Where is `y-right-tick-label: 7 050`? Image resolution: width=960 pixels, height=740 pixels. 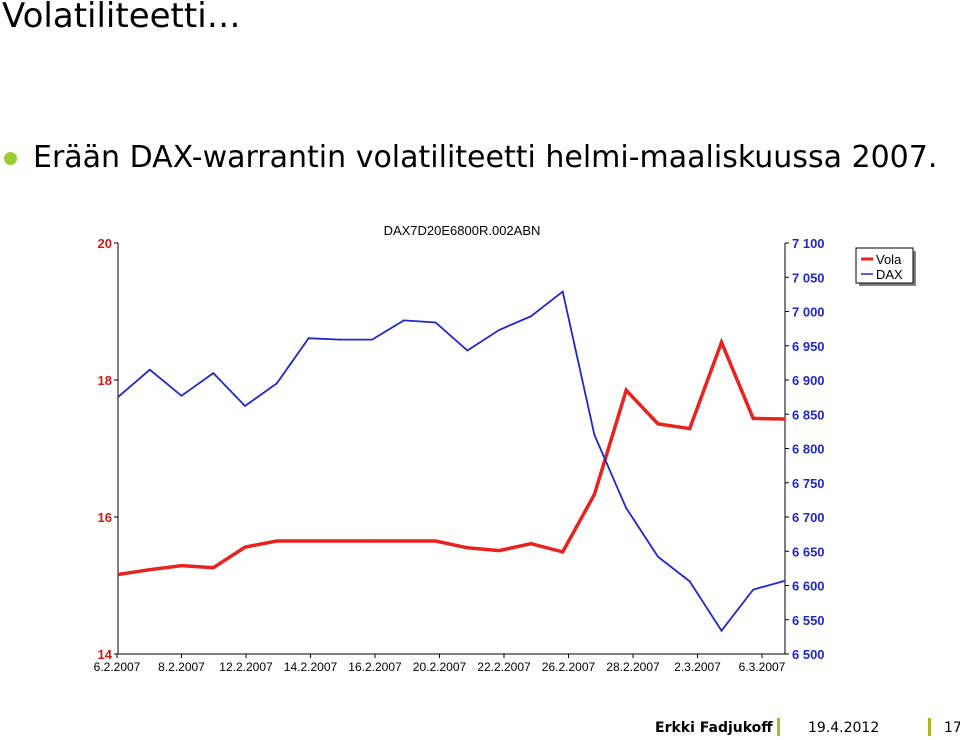 y-right-tick-label: 7 050 is located at coordinates (808, 277).